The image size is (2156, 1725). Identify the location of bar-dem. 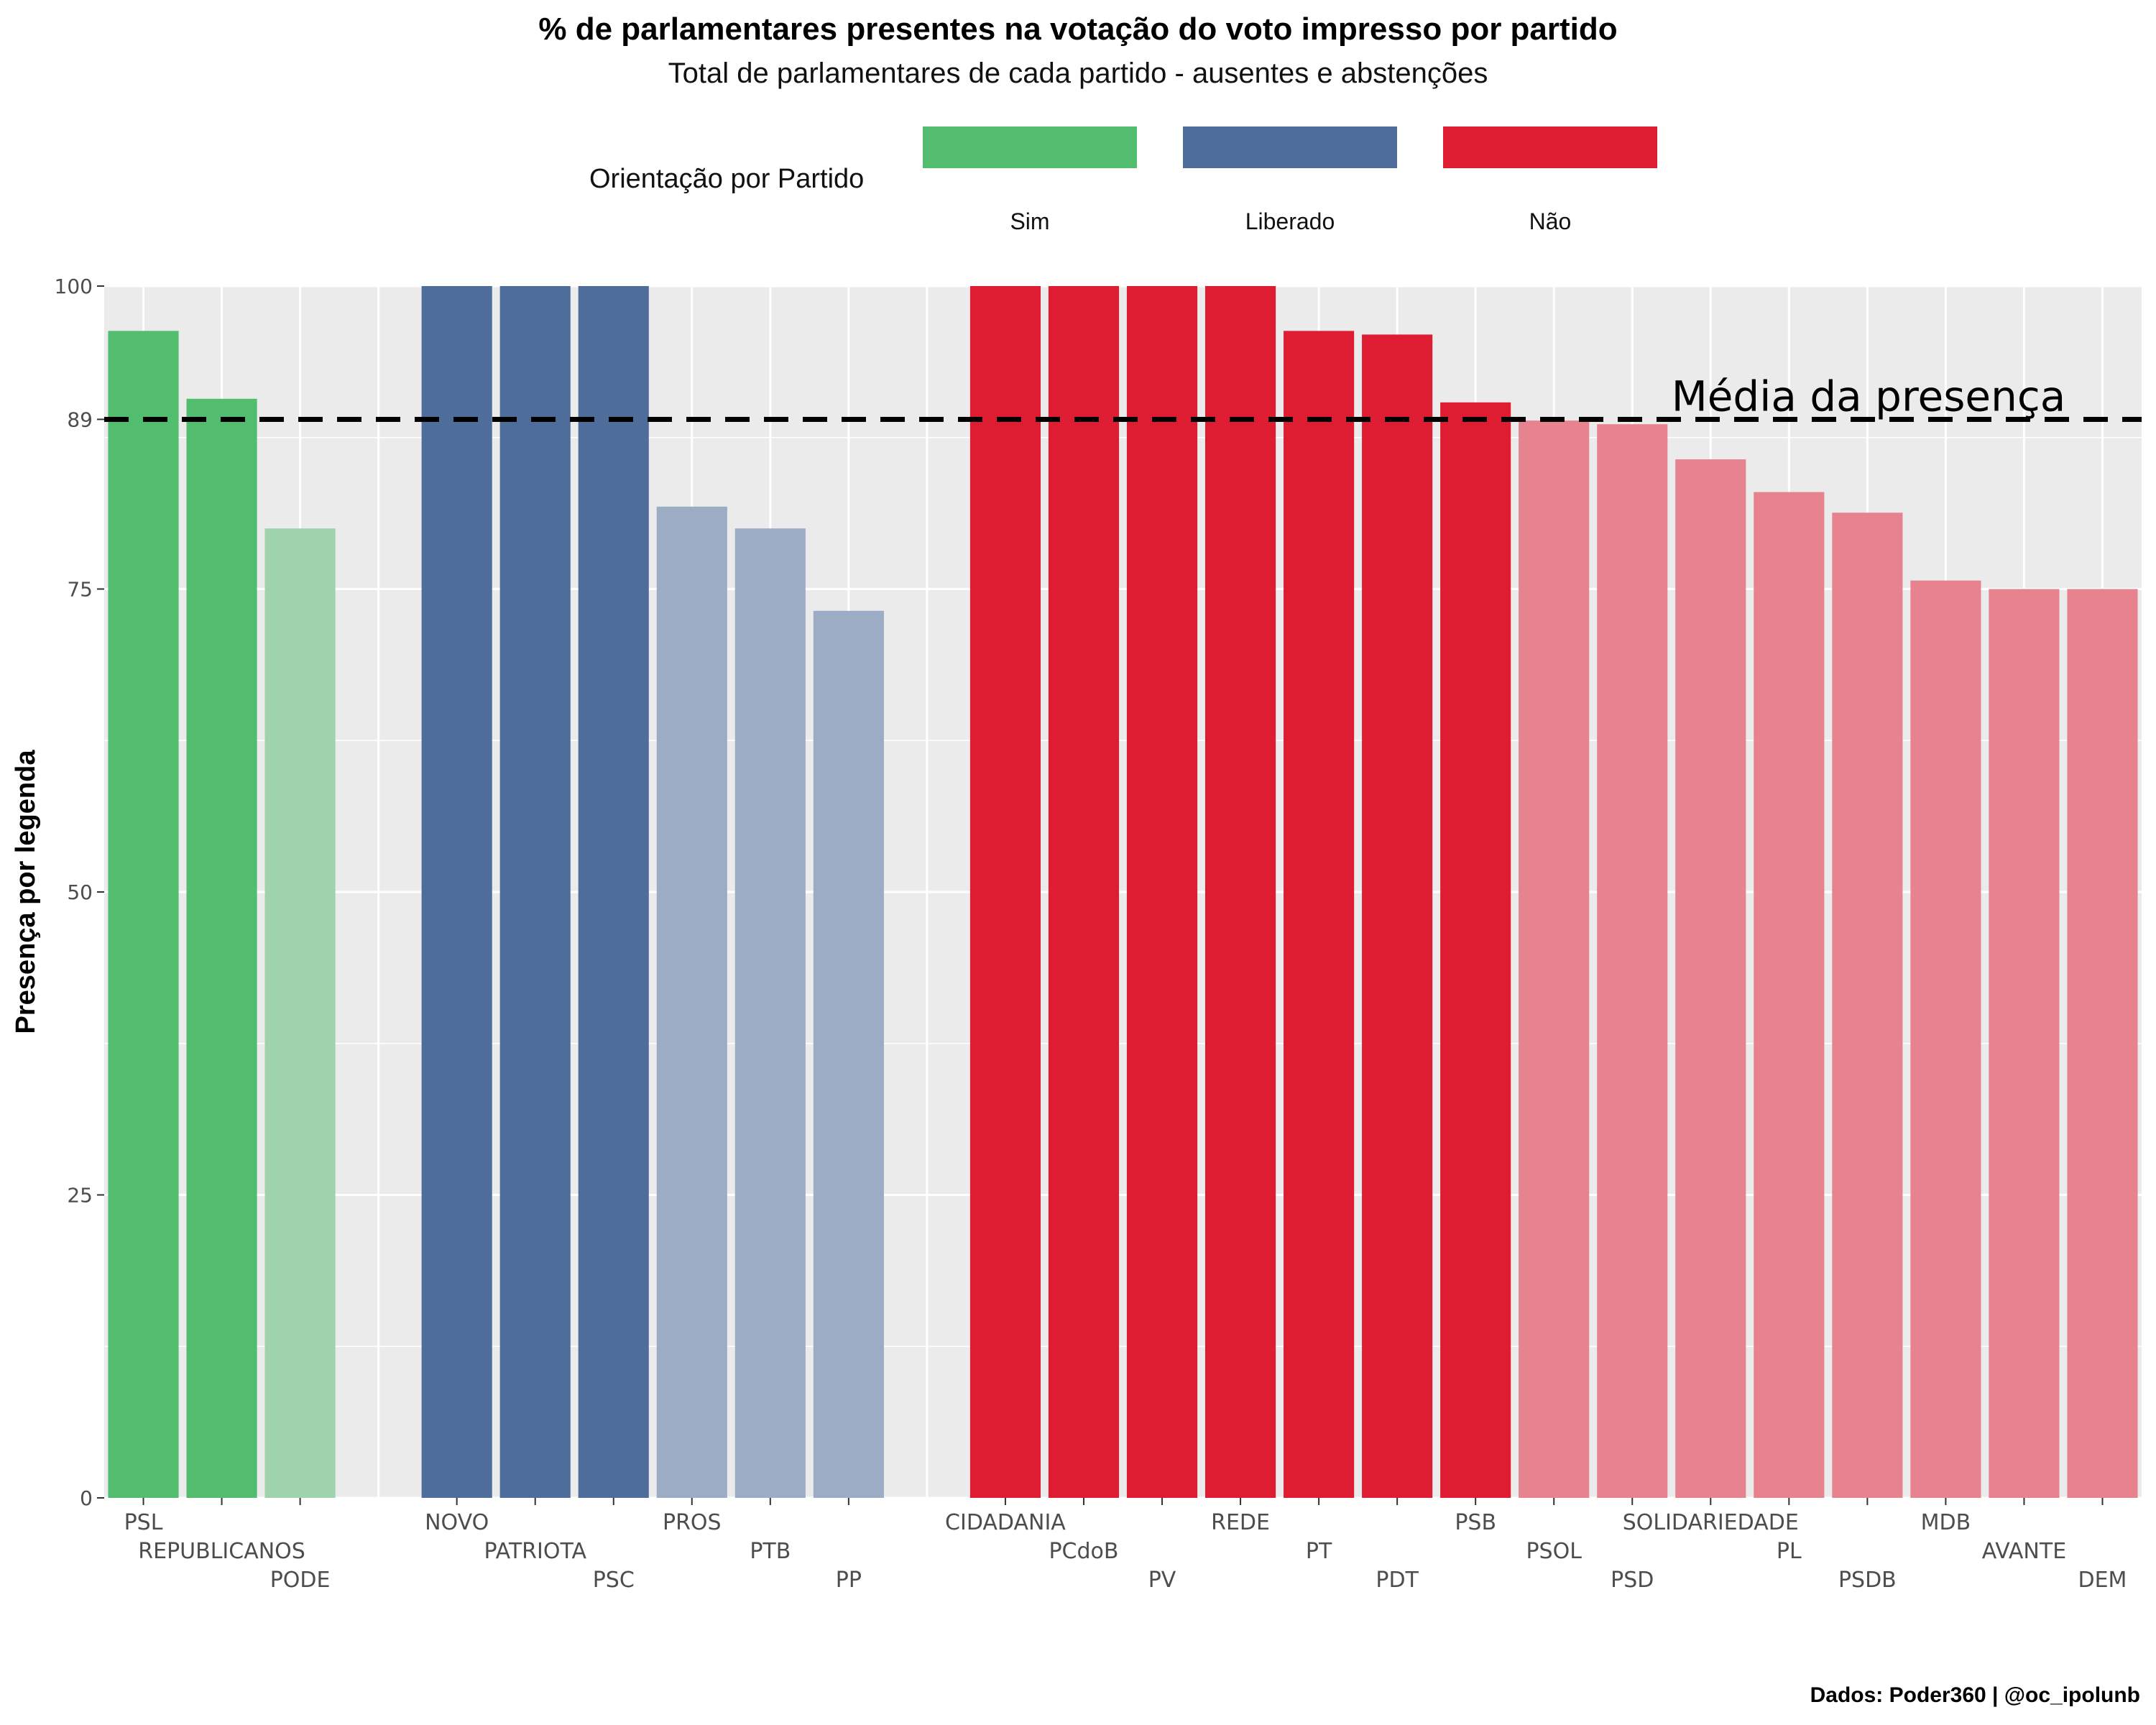
(2102, 1043).